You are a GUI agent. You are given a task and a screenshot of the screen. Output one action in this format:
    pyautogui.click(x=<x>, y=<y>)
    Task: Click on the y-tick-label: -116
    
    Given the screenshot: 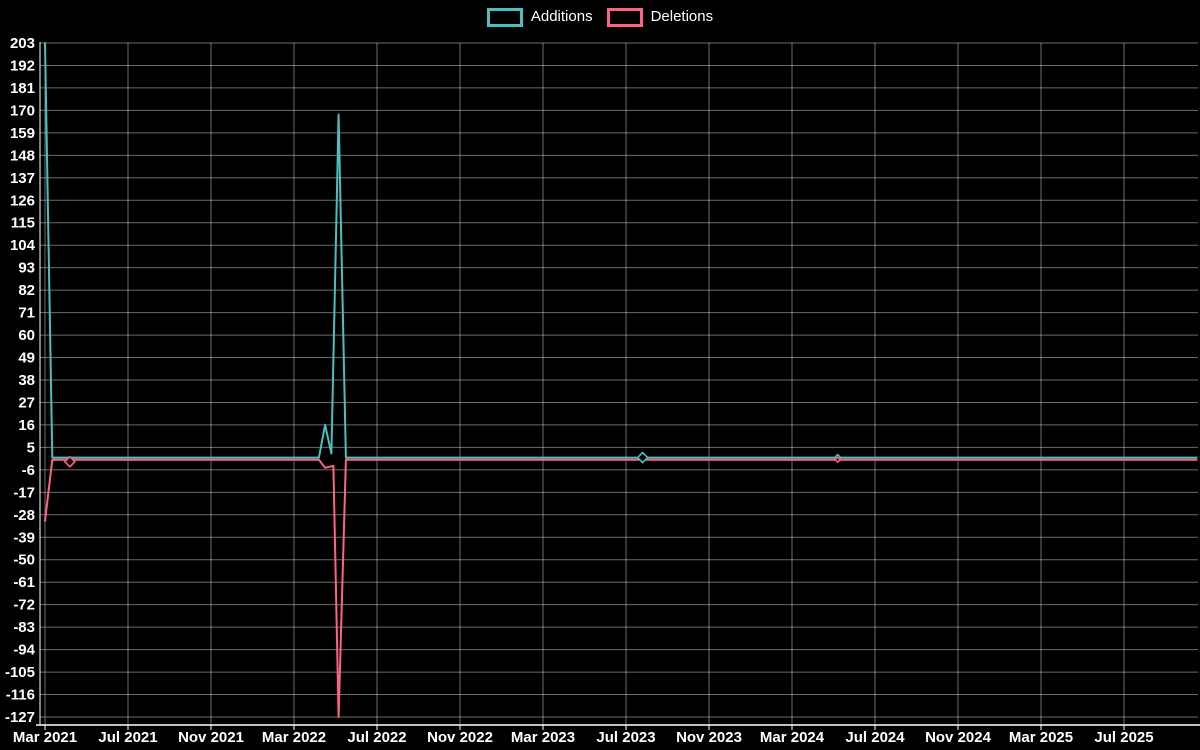 What is the action you would take?
    pyautogui.click(x=20, y=695)
    